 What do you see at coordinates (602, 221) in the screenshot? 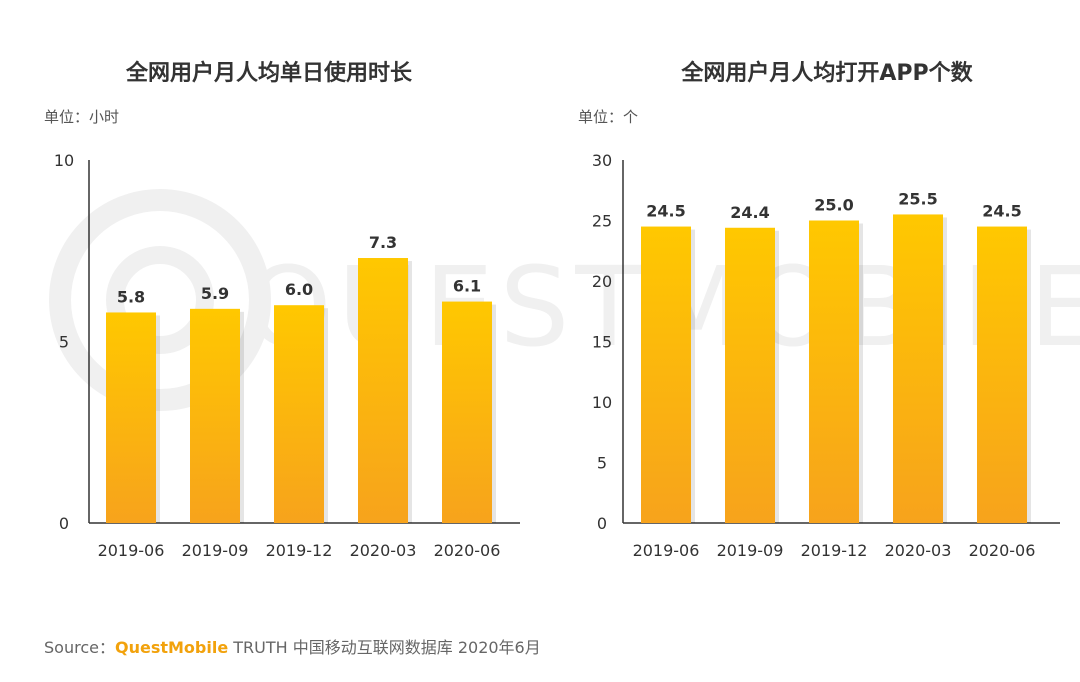
I see `y-tick-label: 25` at bounding box center [602, 221].